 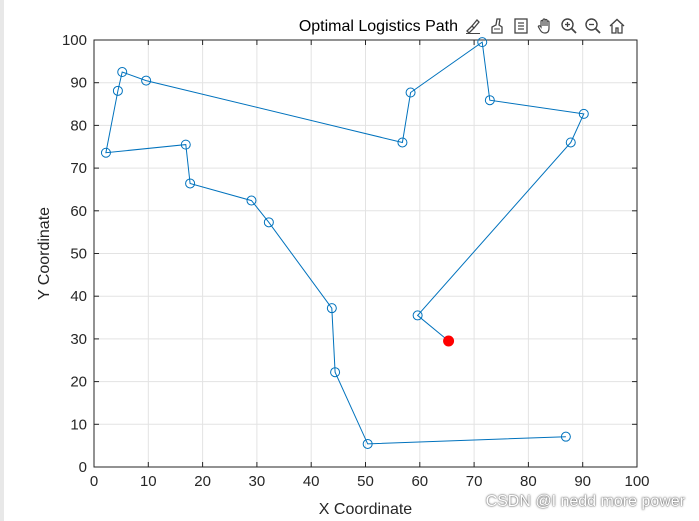 What do you see at coordinates (521, 26) in the screenshot?
I see `legend-icon` at bounding box center [521, 26].